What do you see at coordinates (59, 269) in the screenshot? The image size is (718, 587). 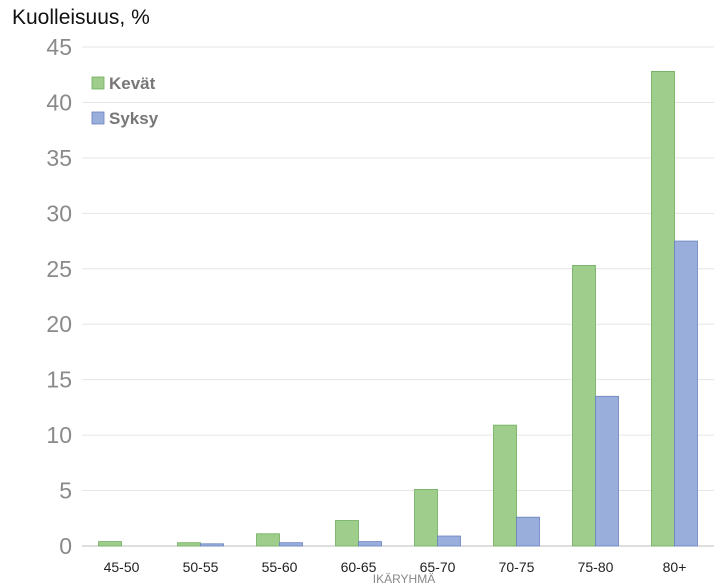 I see `y-tick-label: 25` at bounding box center [59, 269].